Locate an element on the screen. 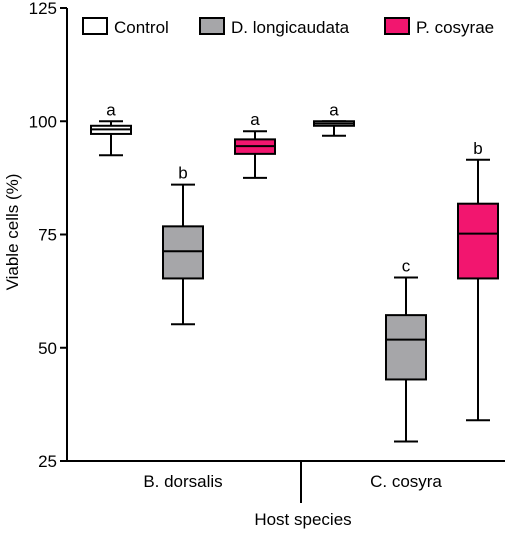  box-d-longicaudata-b-dorsalis: b is located at coordinates (183, 245).